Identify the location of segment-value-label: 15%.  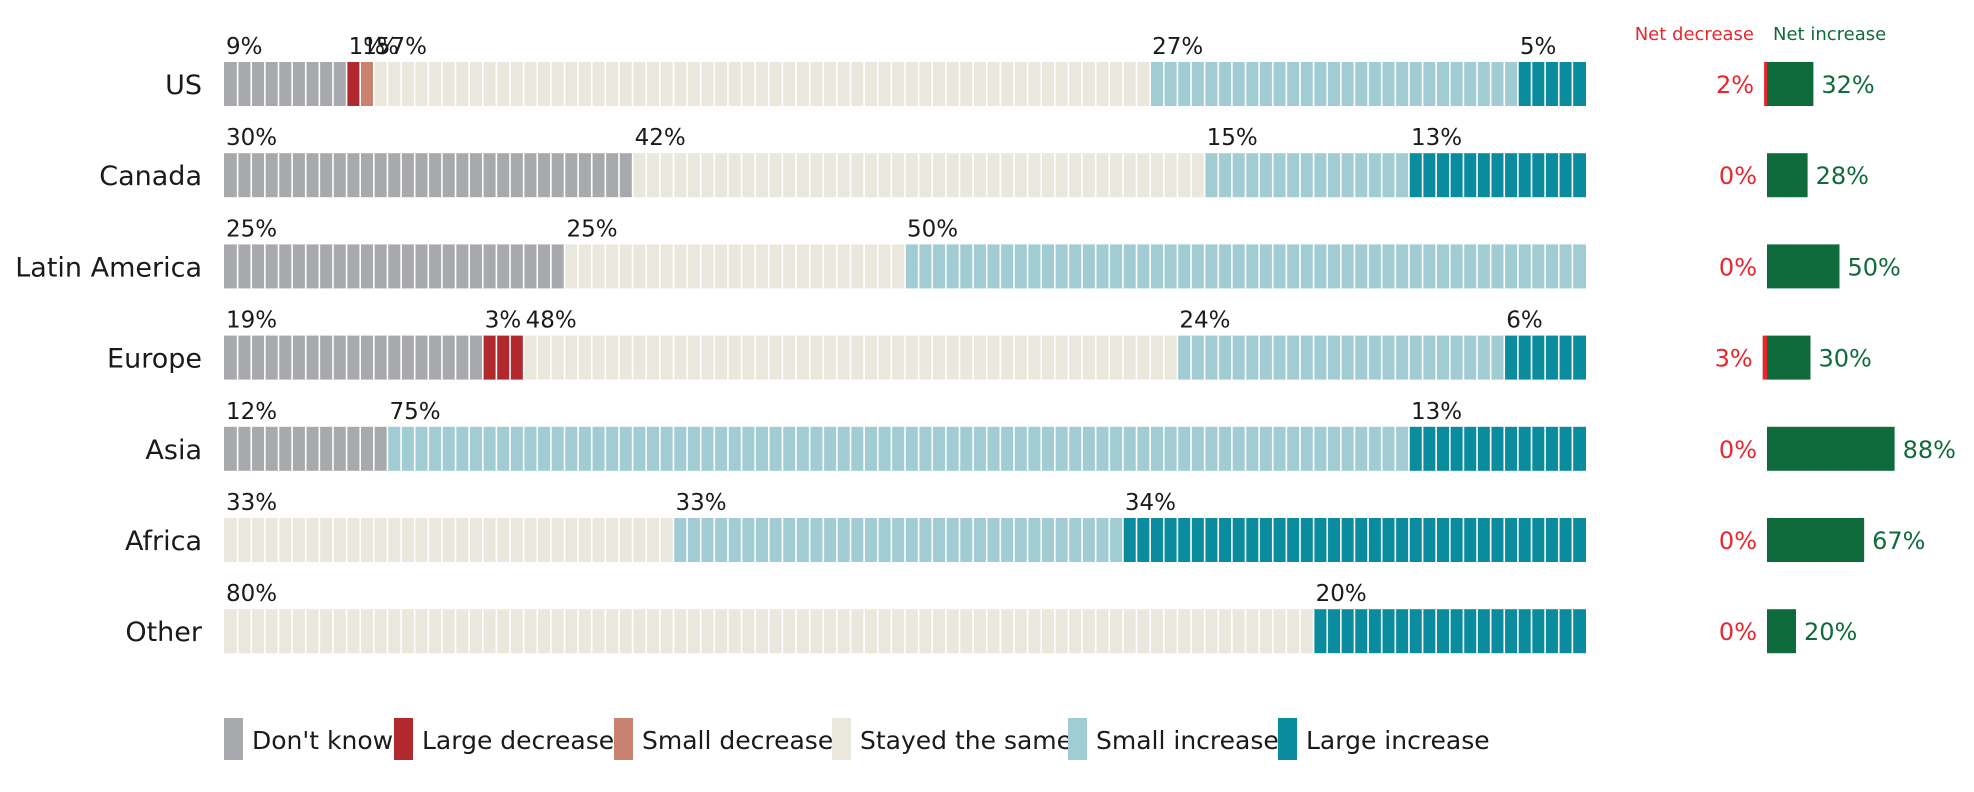
(1232, 138).